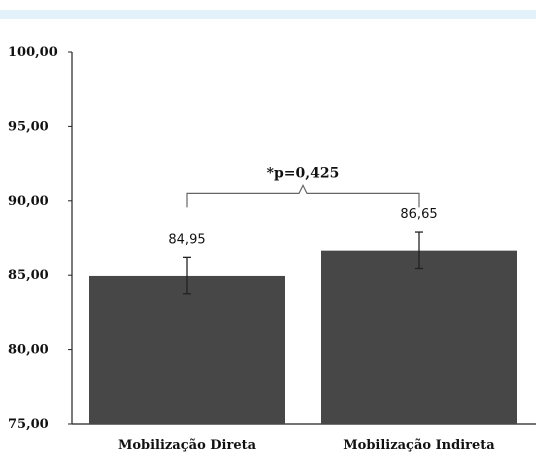 Image resolution: width=536 pixels, height=456 pixels. Describe the element at coordinates (268, 14) in the screenshot. I see `top-band` at that location.